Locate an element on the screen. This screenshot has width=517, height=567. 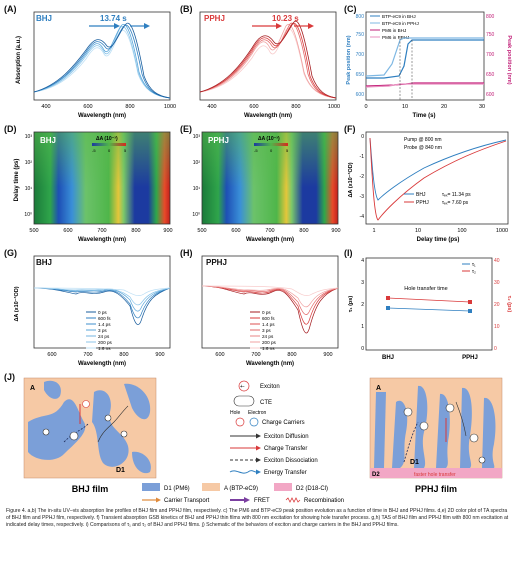
i-ylabel-left: τ₁ (ps) is located at coordinates (351, 304).